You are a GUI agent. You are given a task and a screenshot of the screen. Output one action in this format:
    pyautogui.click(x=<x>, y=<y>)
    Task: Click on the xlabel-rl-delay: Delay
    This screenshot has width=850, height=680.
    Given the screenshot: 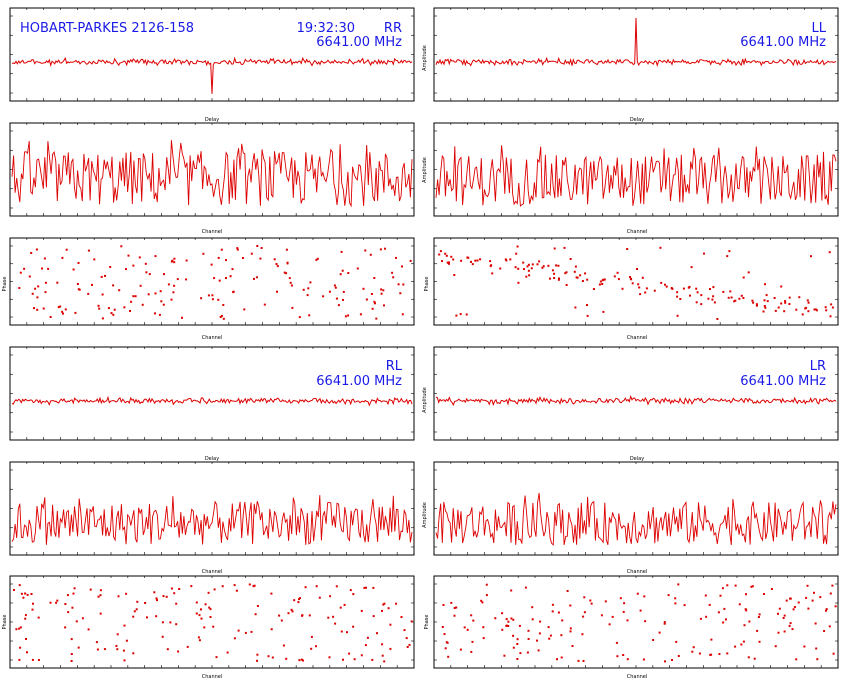 What is the action you would take?
    pyautogui.click(x=212, y=459)
    